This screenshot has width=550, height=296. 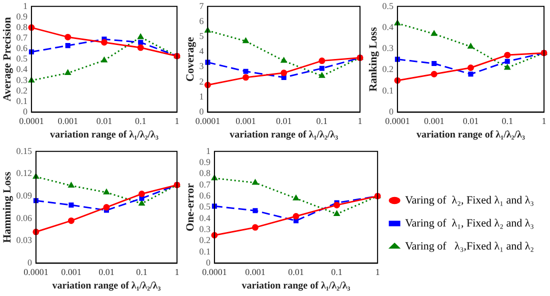 What do you see at coordinates (201, 35) in the screenshot?
I see `y-tick-label: 5` at bounding box center [201, 35].